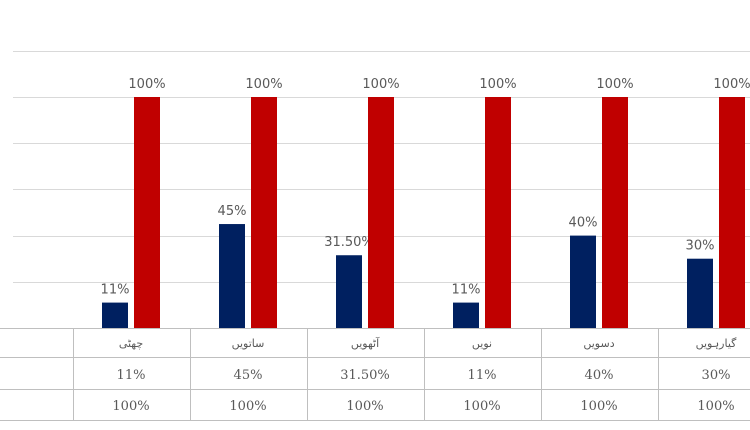 This screenshot has height=430, width=750. What do you see at coordinates (583, 223) in the screenshot?
I see `data-label: 40%` at bounding box center [583, 223].